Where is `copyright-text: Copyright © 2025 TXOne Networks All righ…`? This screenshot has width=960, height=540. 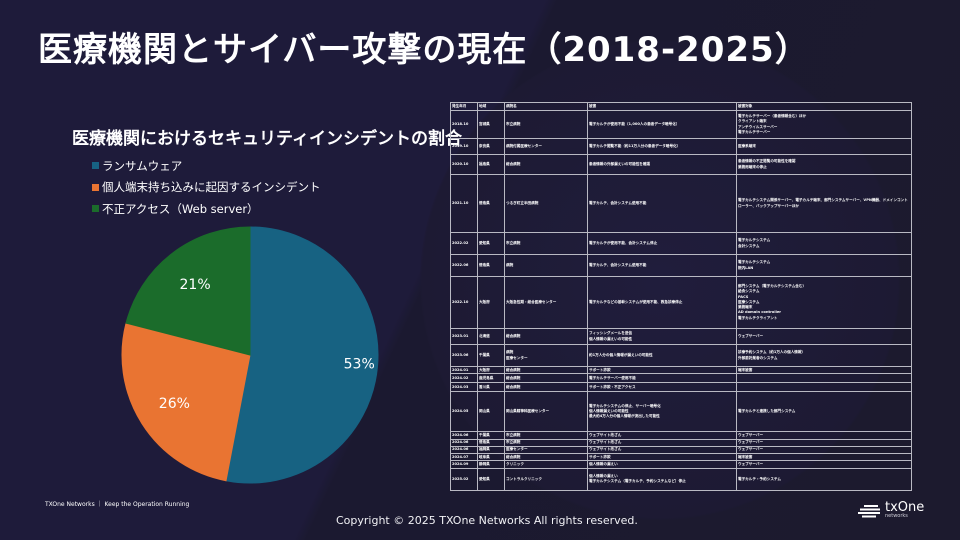
copyright-text: Copyright © 2025 TXOne Networks All righ… is located at coordinates (487, 520).